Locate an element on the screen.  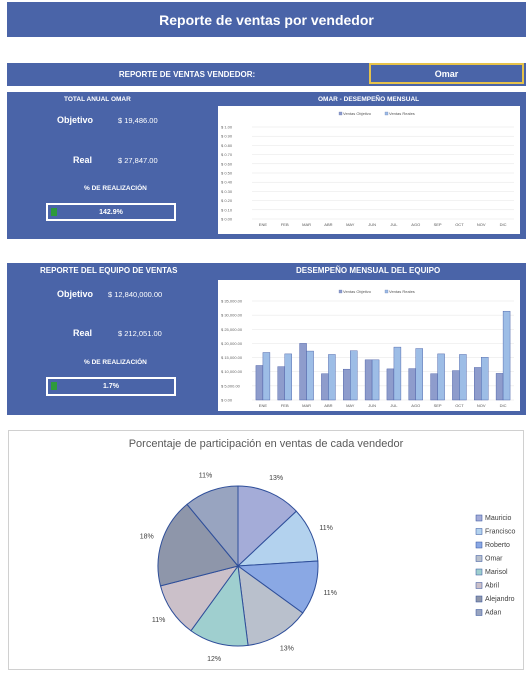
individual-realizacion-label: % DE REALIZACIÓN is located at coordinates (115, 188).